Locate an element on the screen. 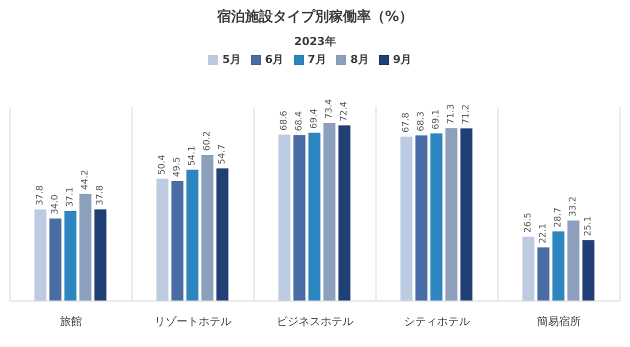  data-label: 69.4 is located at coordinates (314, 118).